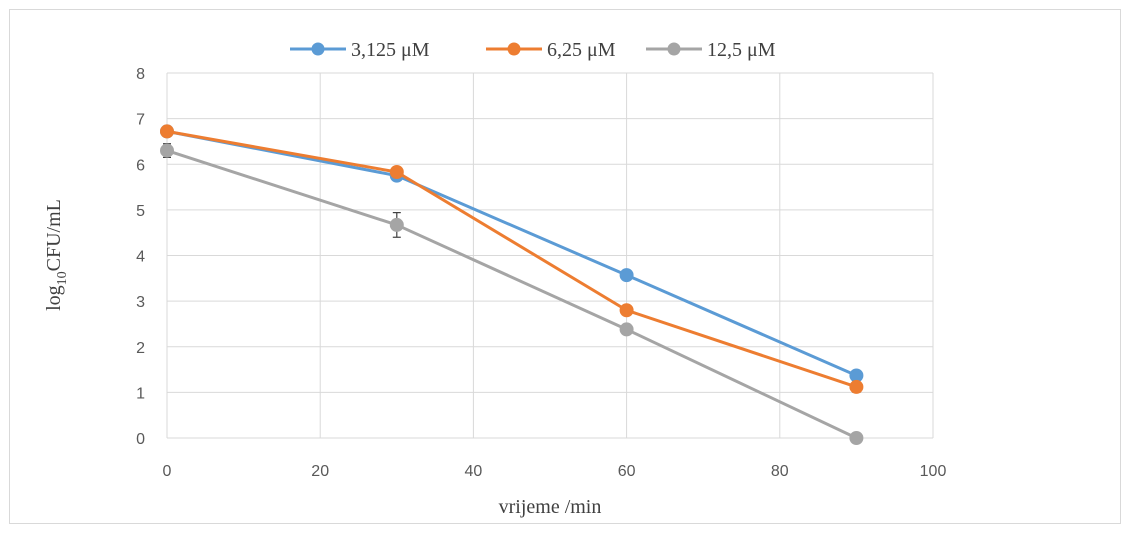 Image resolution: width=1130 pixels, height=533 pixels. I want to click on legend-label: 12,5 μM, so click(741, 50).